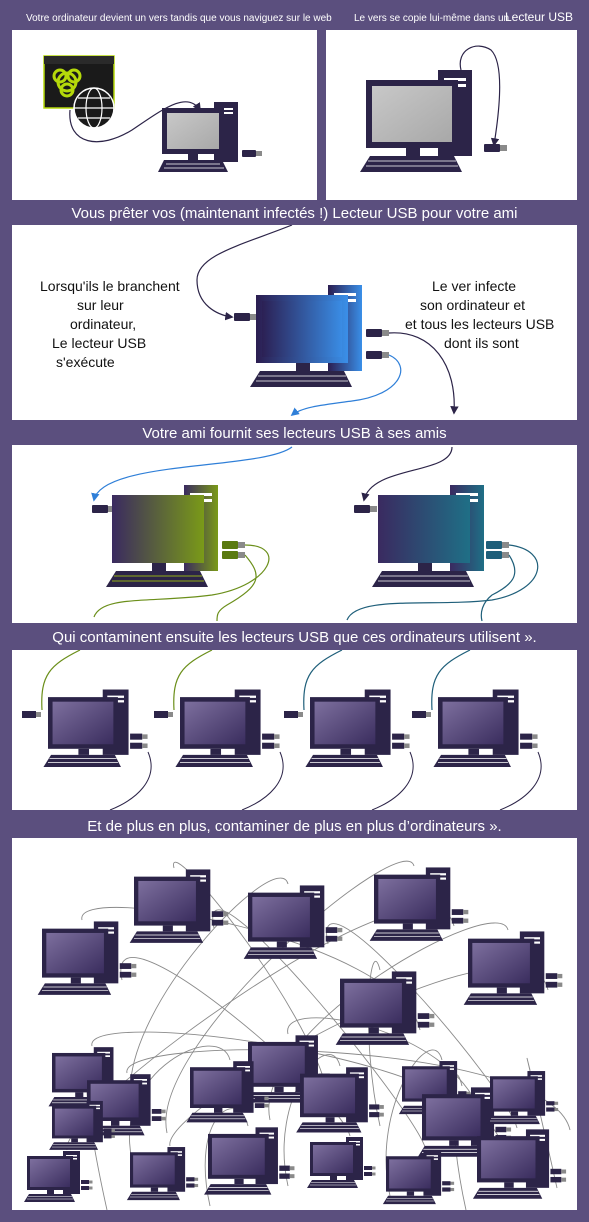  What do you see at coordinates (85, 362) in the screenshot?
I see `step2-left-line-5: s'exécute` at bounding box center [85, 362].